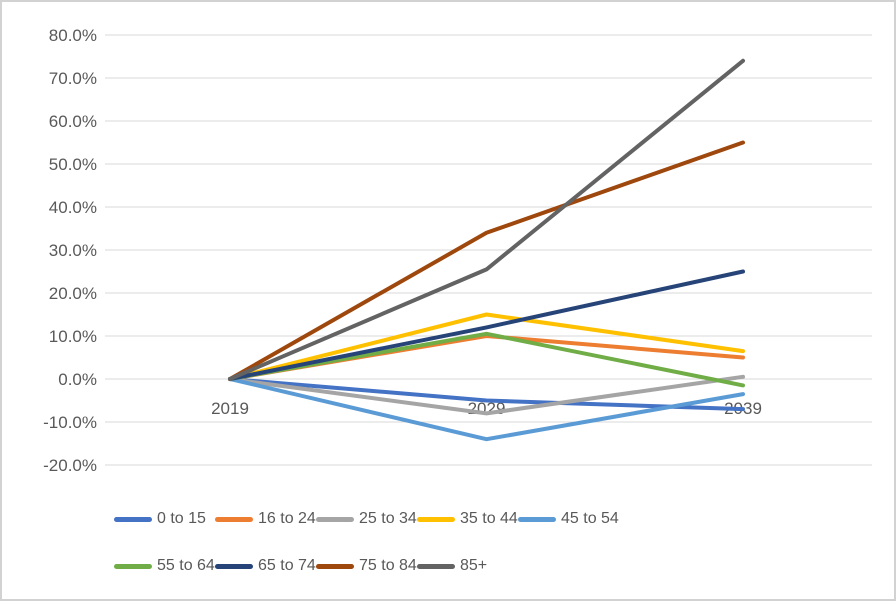 The width and height of the screenshot is (896, 601). Describe the element at coordinates (181, 518) in the screenshot. I see `legend-label-0-to-15: 0 to 15` at that location.